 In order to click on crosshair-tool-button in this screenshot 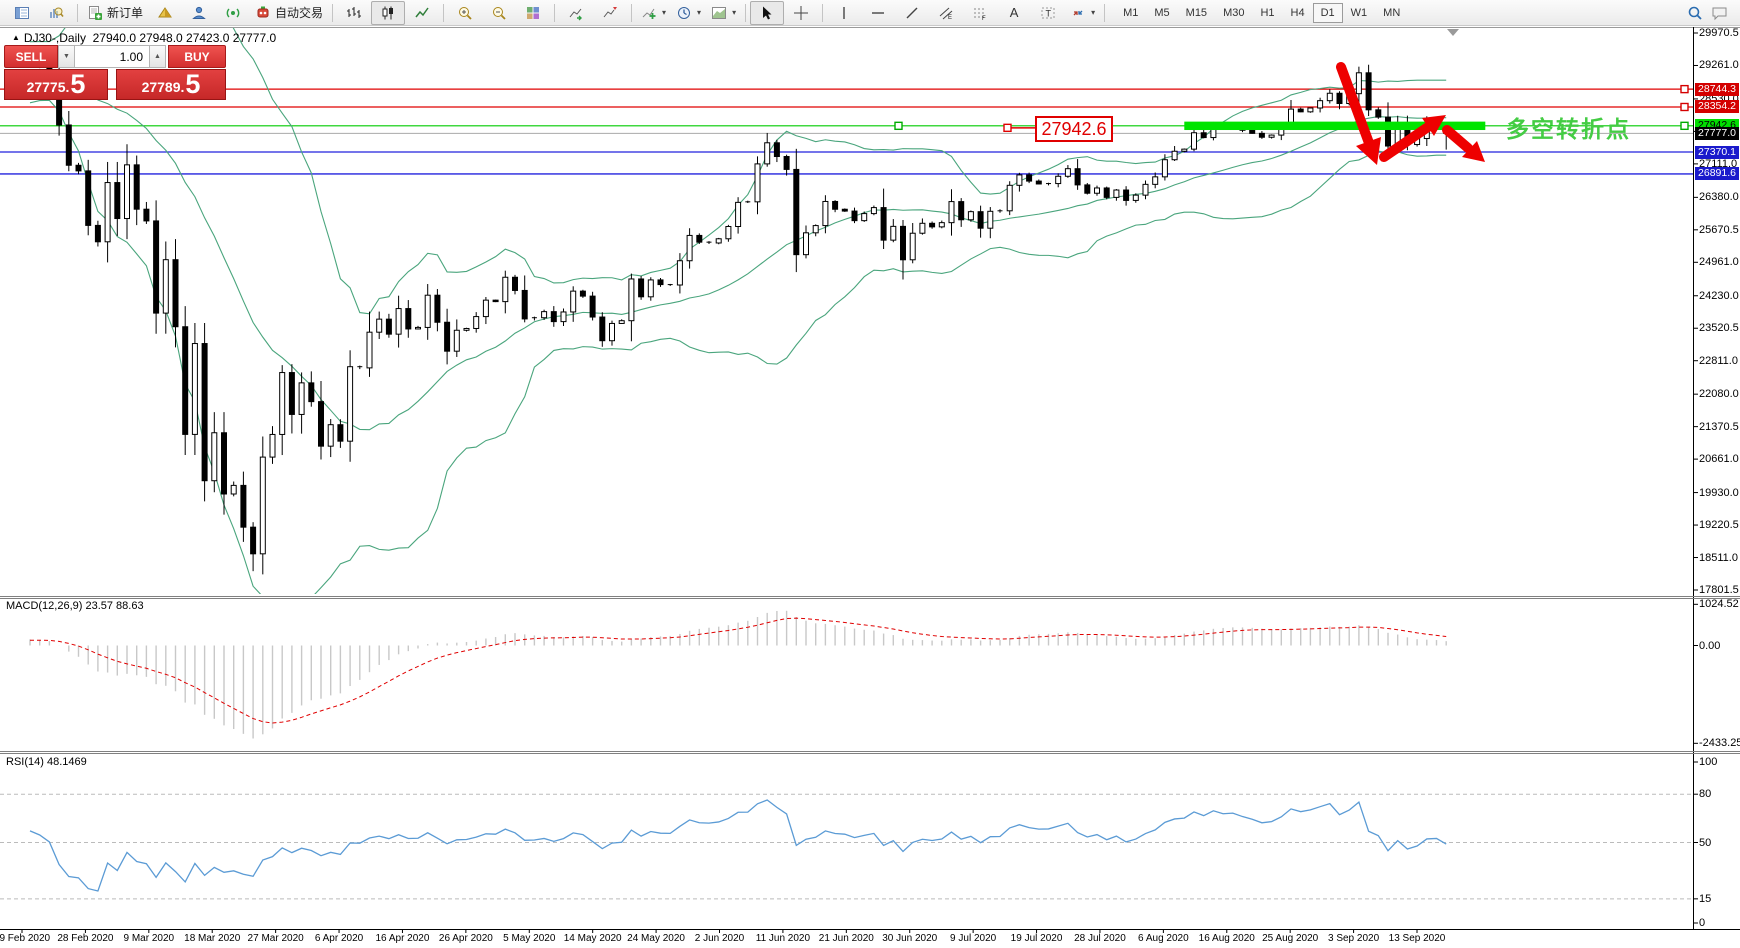, I will do `click(801, 13)`.